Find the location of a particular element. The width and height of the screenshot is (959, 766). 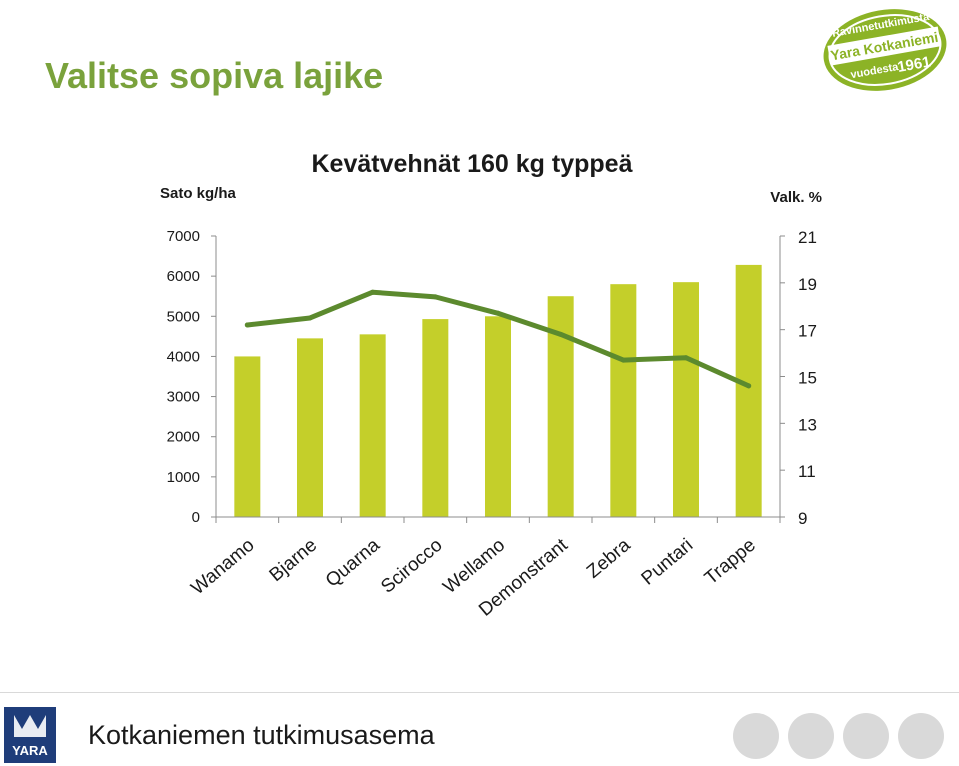

yara-logo: YARA is located at coordinates (30, 735).